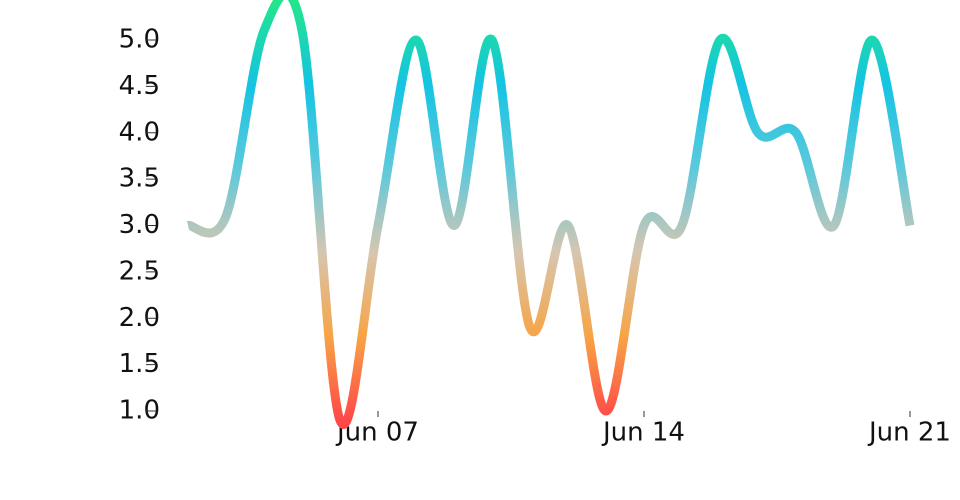 The height and width of the screenshot is (500, 960). Describe the element at coordinates (643, 433) in the screenshot. I see `x-tick-label: Jun 14` at that location.